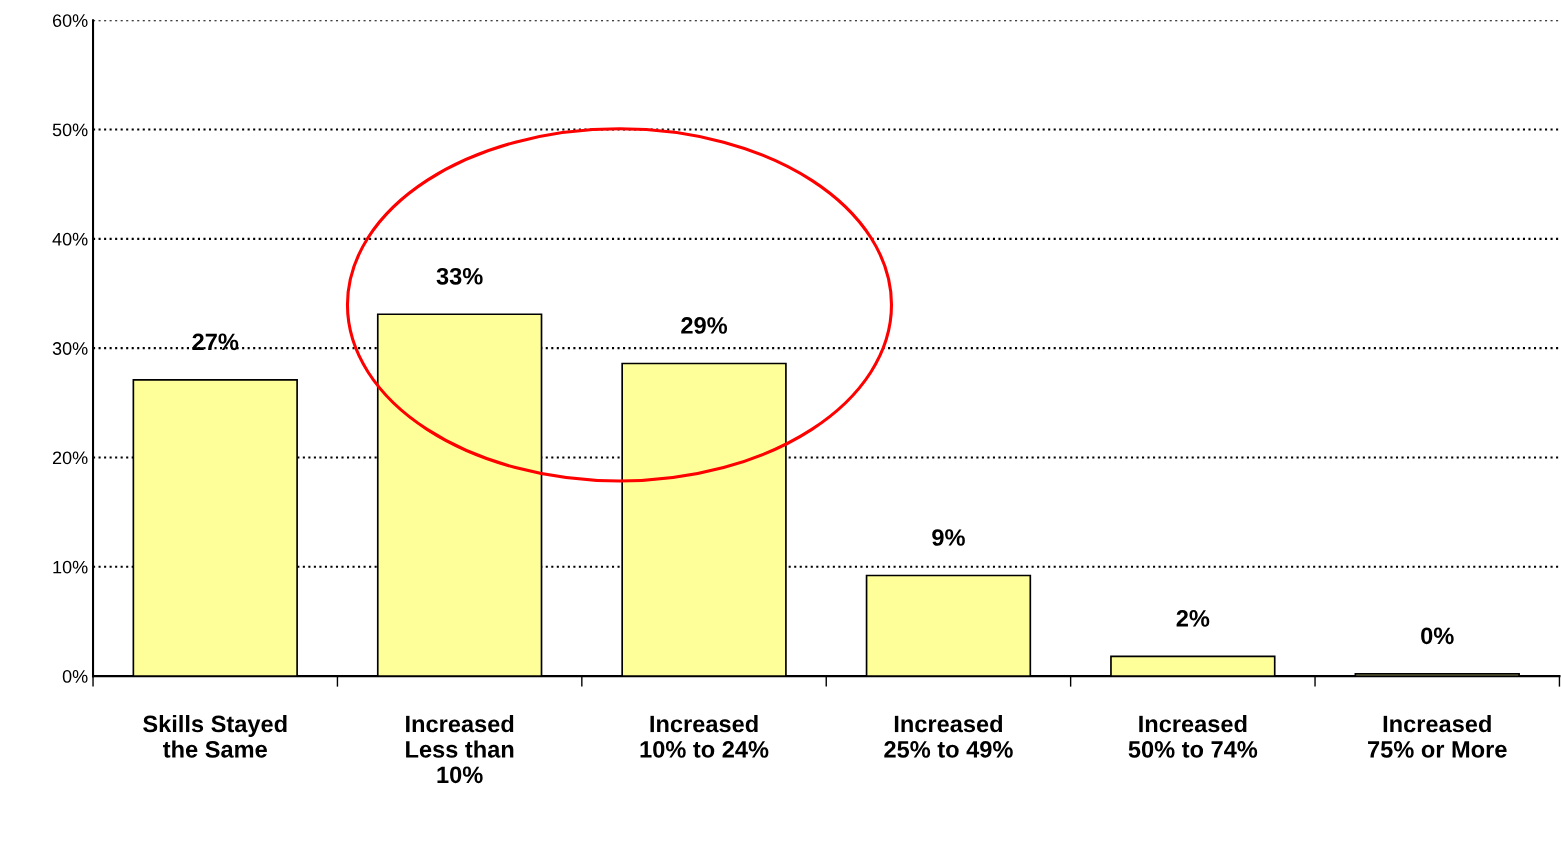 The image size is (1561, 843). What do you see at coordinates (215, 736) in the screenshot?
I see `x-tick-label: Skills Stayed the Same` at bounding box center [215, 736].